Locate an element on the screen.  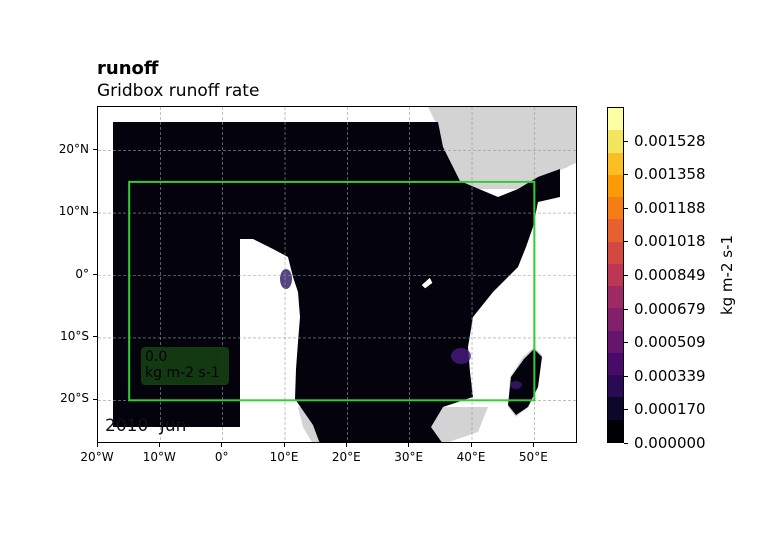
lake-victoria is located at coordinates (427, 283).